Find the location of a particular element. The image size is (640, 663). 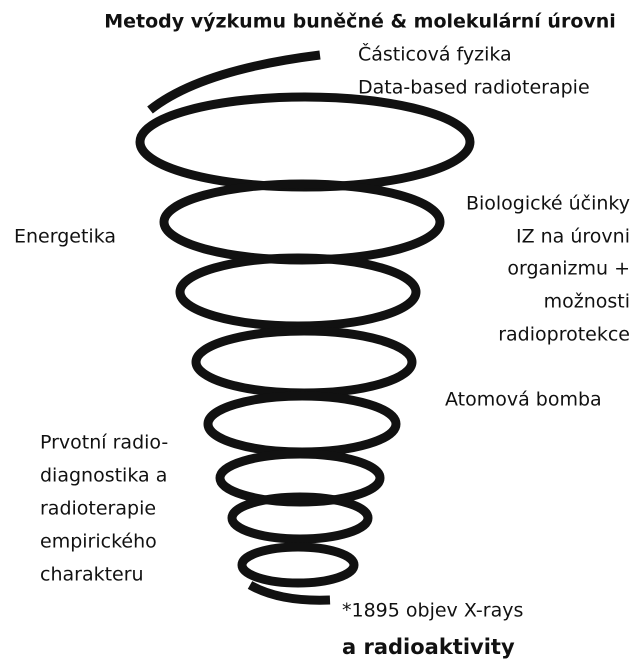

label: empirického is located at coordinates (98, 542).